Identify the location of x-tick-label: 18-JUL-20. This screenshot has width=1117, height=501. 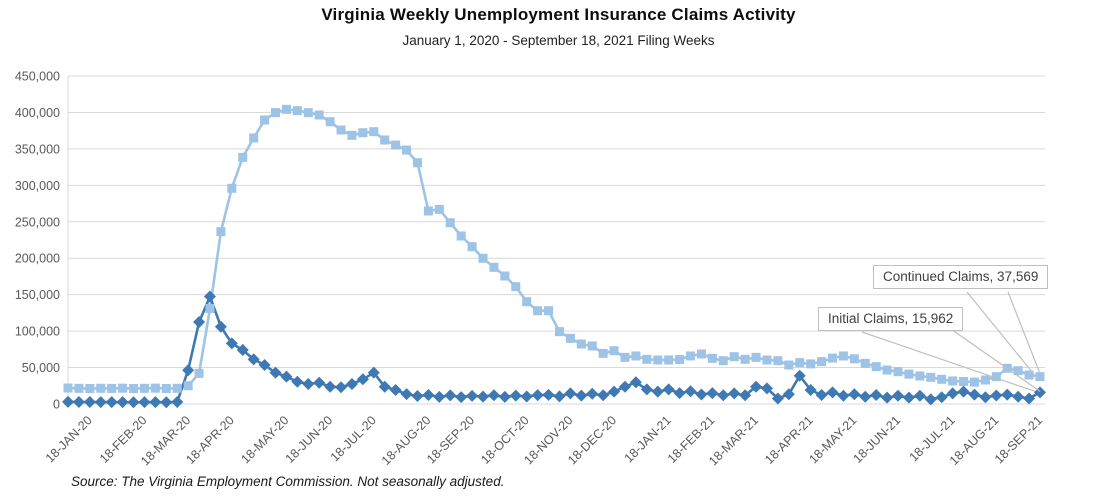
(353, 438).